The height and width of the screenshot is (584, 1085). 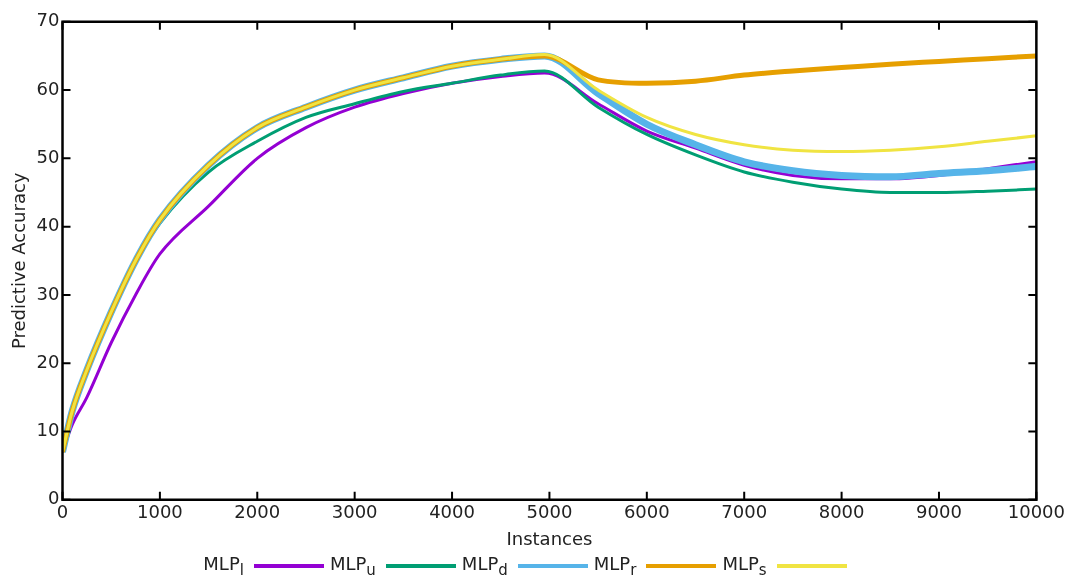 What do you see at coordinates (48, 157) in the screenshot?
I see `y-tick-label: 50` at bounding box center [48, 157].